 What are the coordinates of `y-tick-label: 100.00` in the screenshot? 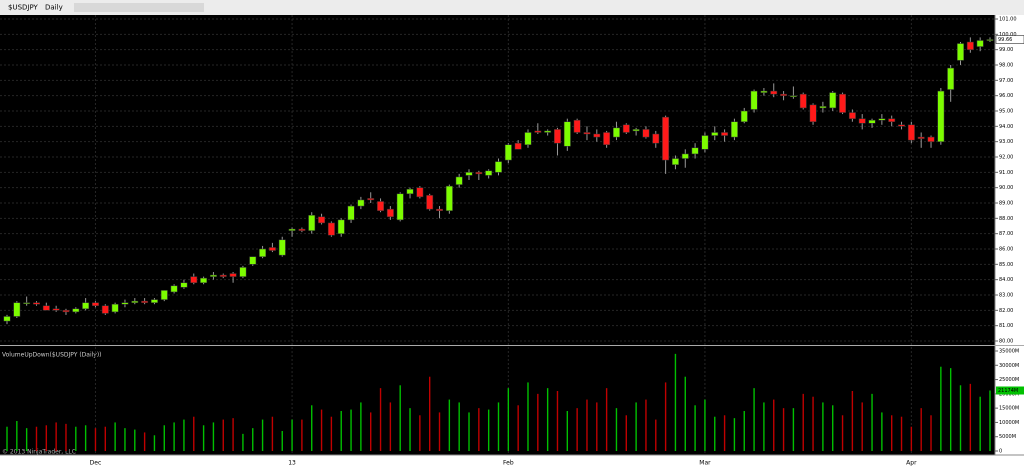 It's located at (1008, 35).